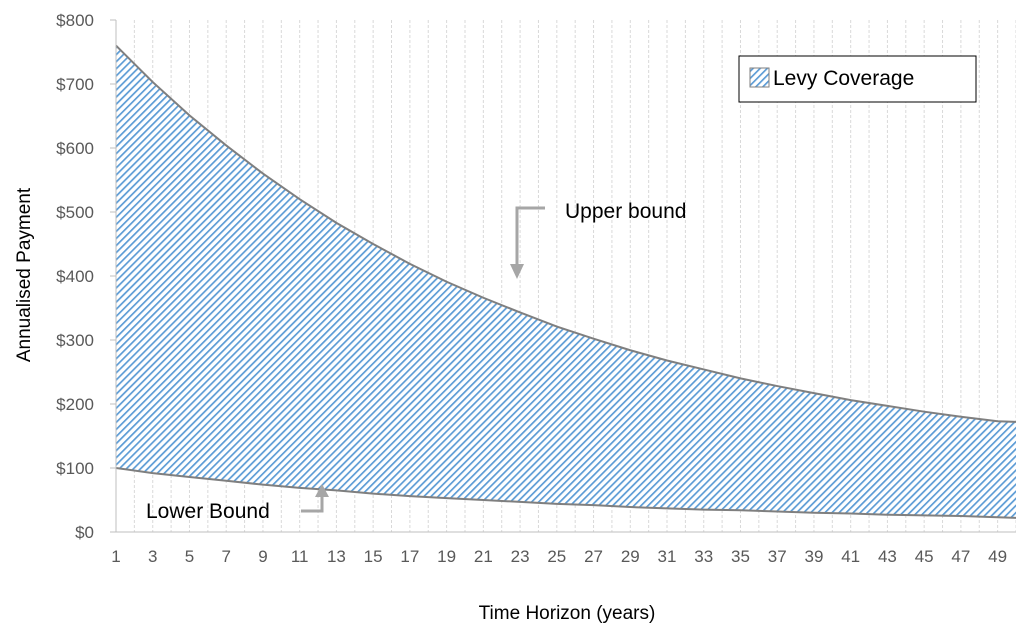 Image resolution: width=1016 pixels, height=626 pixels. Describe the element at coordinates (300, 556) in the screenshot. I see `x-tick-label: 11` at that location.